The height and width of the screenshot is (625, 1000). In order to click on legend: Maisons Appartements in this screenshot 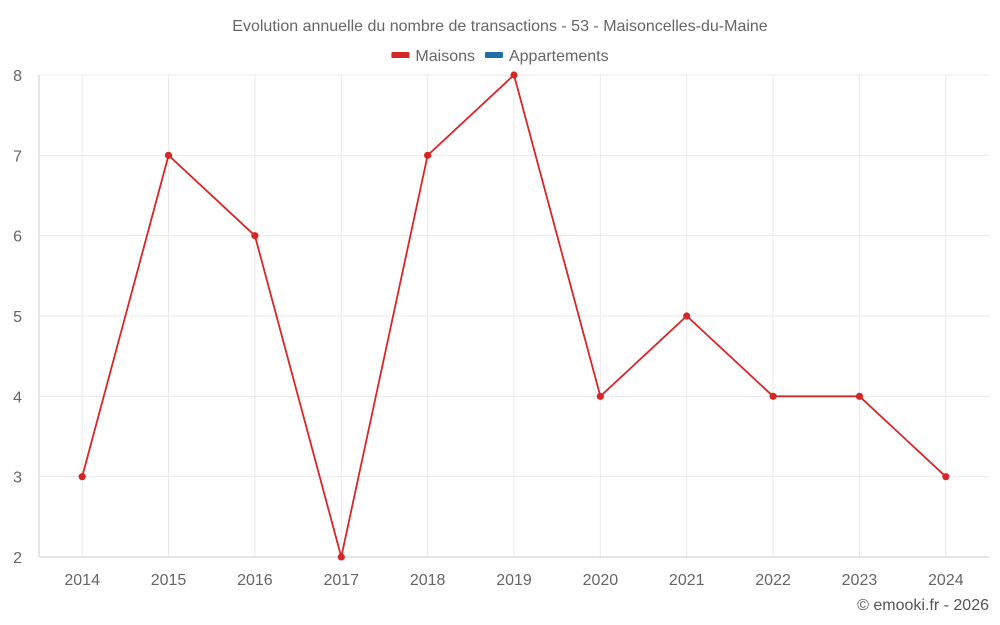, I will do `click(500, 56)`.